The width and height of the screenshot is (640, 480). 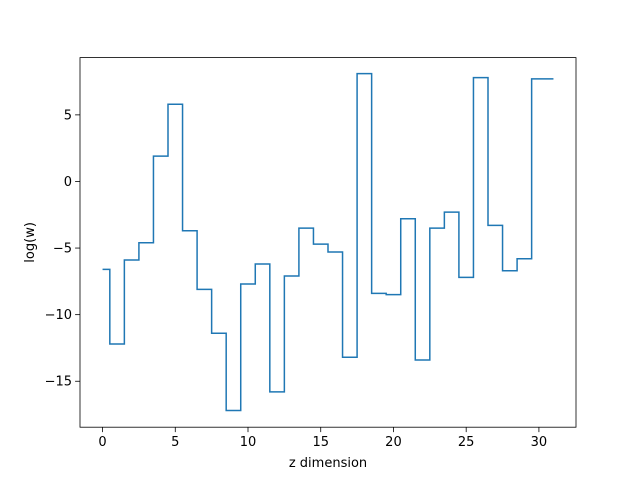 What do you see at coordinates (175, 442) in the screenshot?
I see `x-tick-label: 5` at bounding box center [175, 442].